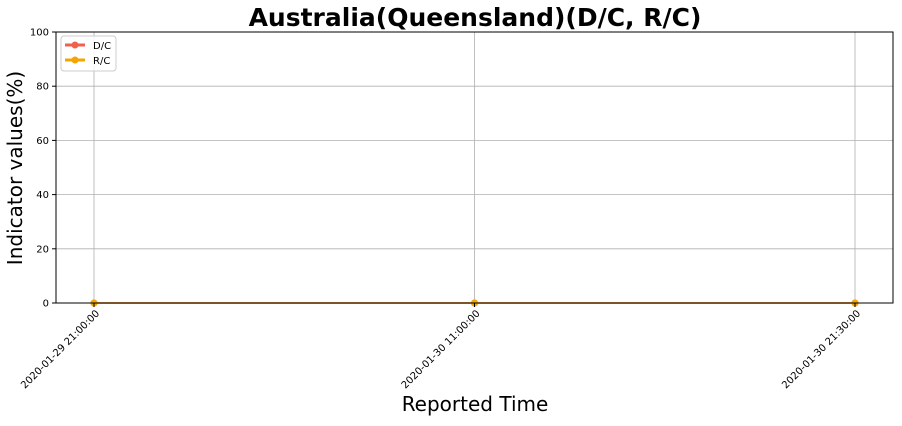 The width and height of the screenshot is (902, 426). Describe the element at coordinates (15, 168) in the screenshot. I see `y-axis-label: Indicator values(%)` at that location.